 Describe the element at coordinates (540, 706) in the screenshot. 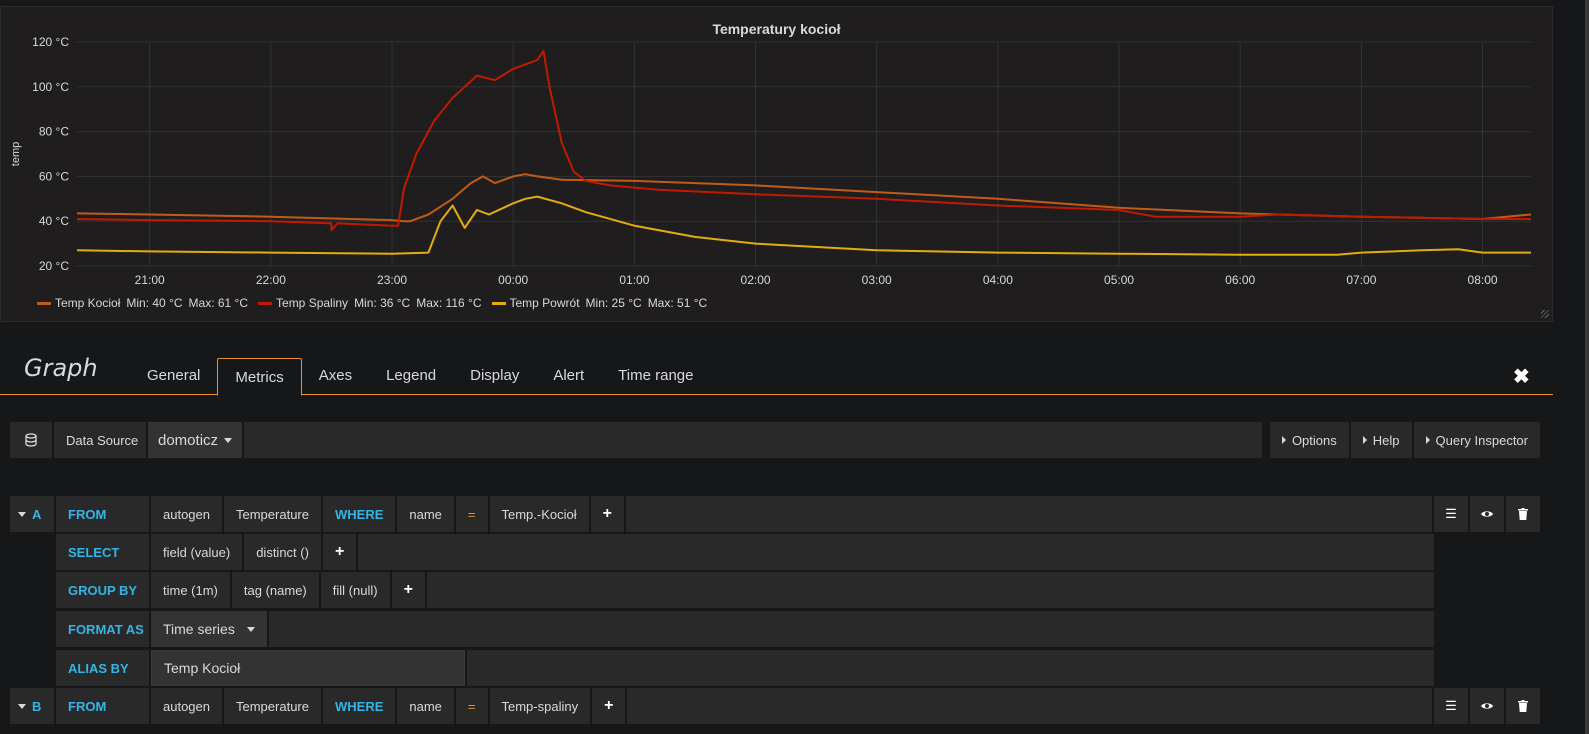

I see `tag-value-segment: Temp-spaliny` at that location.